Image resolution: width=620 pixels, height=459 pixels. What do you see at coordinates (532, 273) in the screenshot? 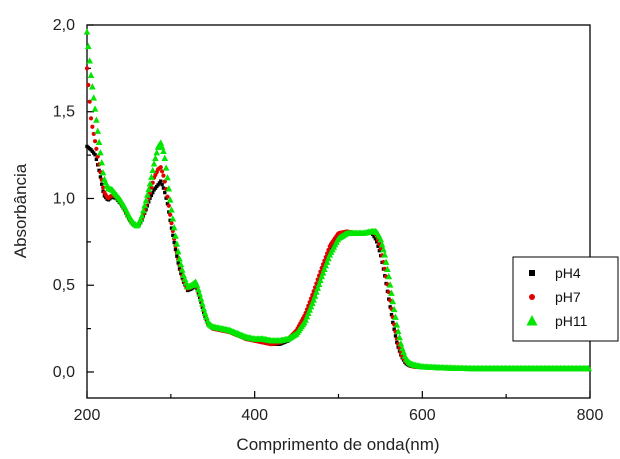
I see `legend-marker-ph4` at bounding box center [532, 273].